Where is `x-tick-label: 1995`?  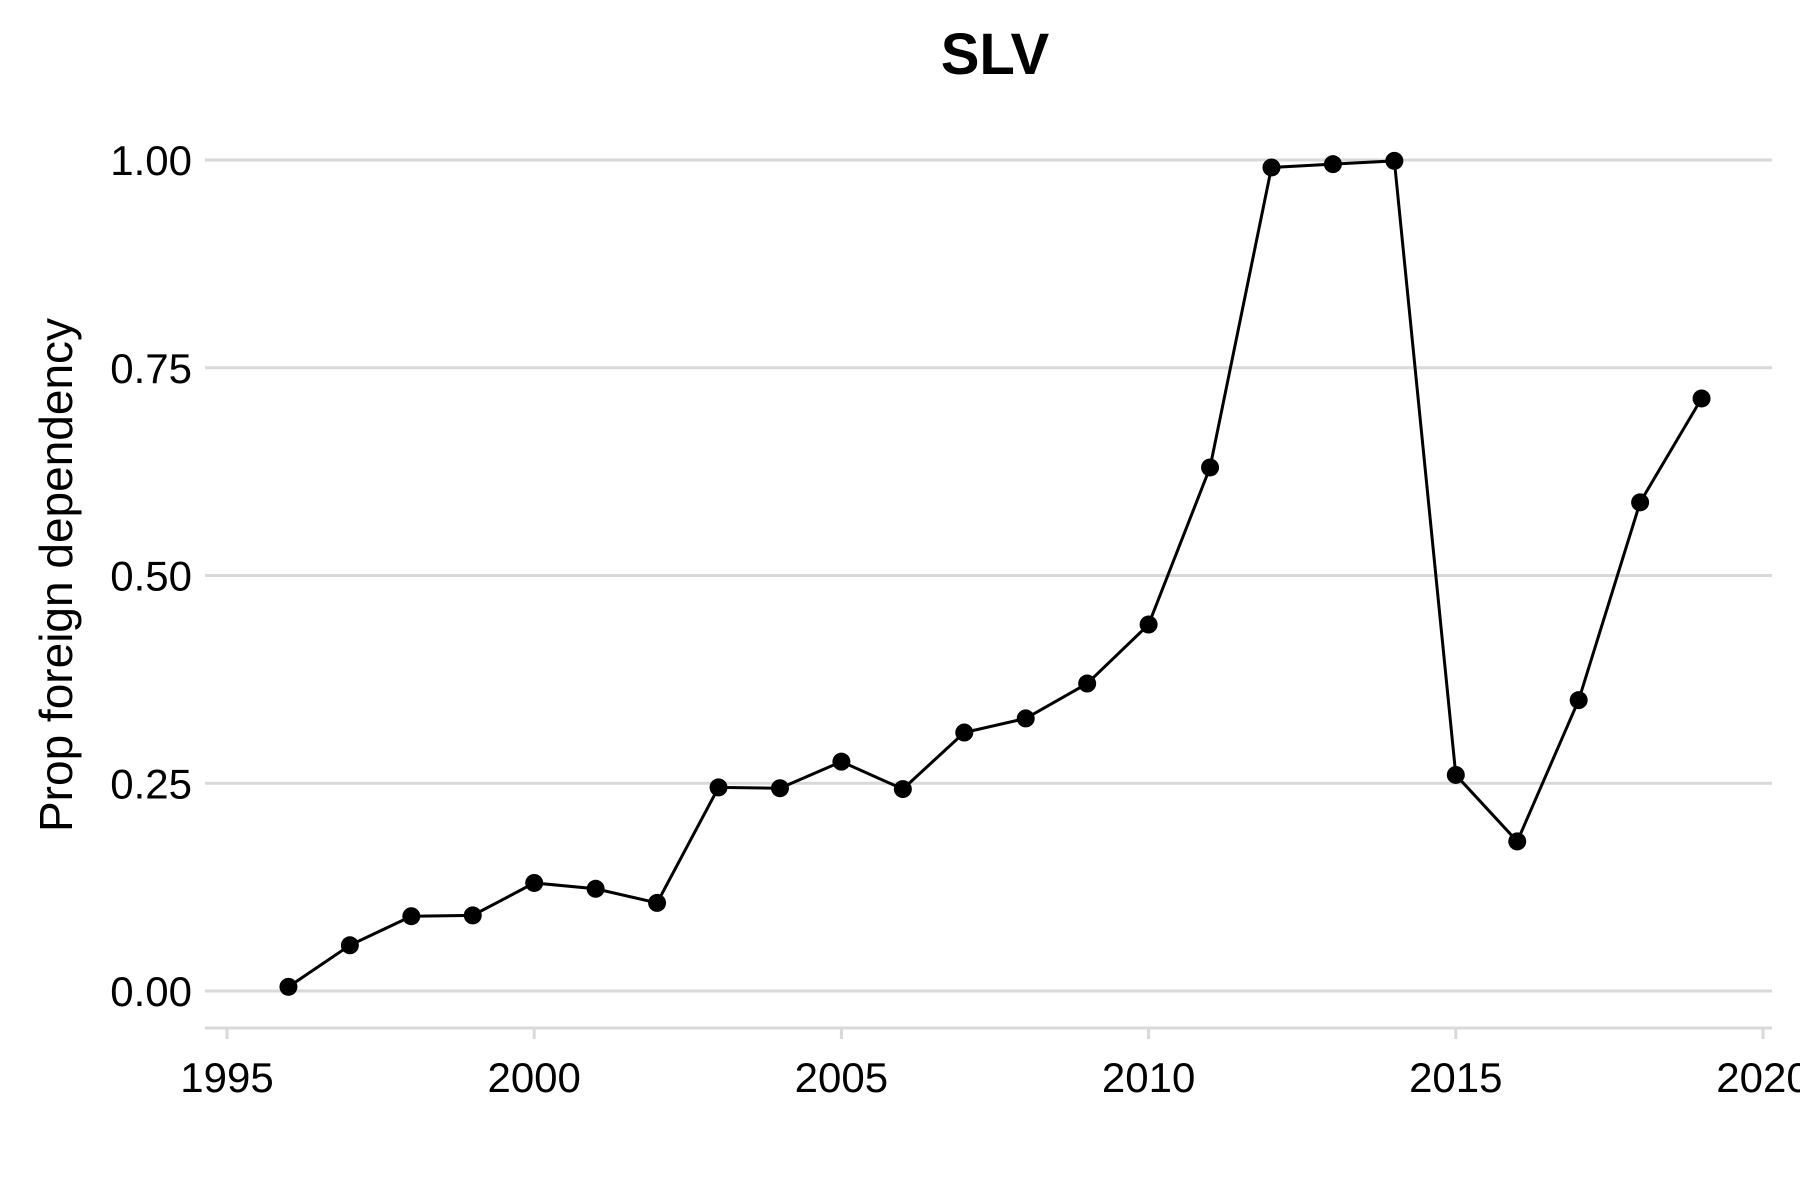 x-tick-label: 1995 is located at coordinates (226, 1077).